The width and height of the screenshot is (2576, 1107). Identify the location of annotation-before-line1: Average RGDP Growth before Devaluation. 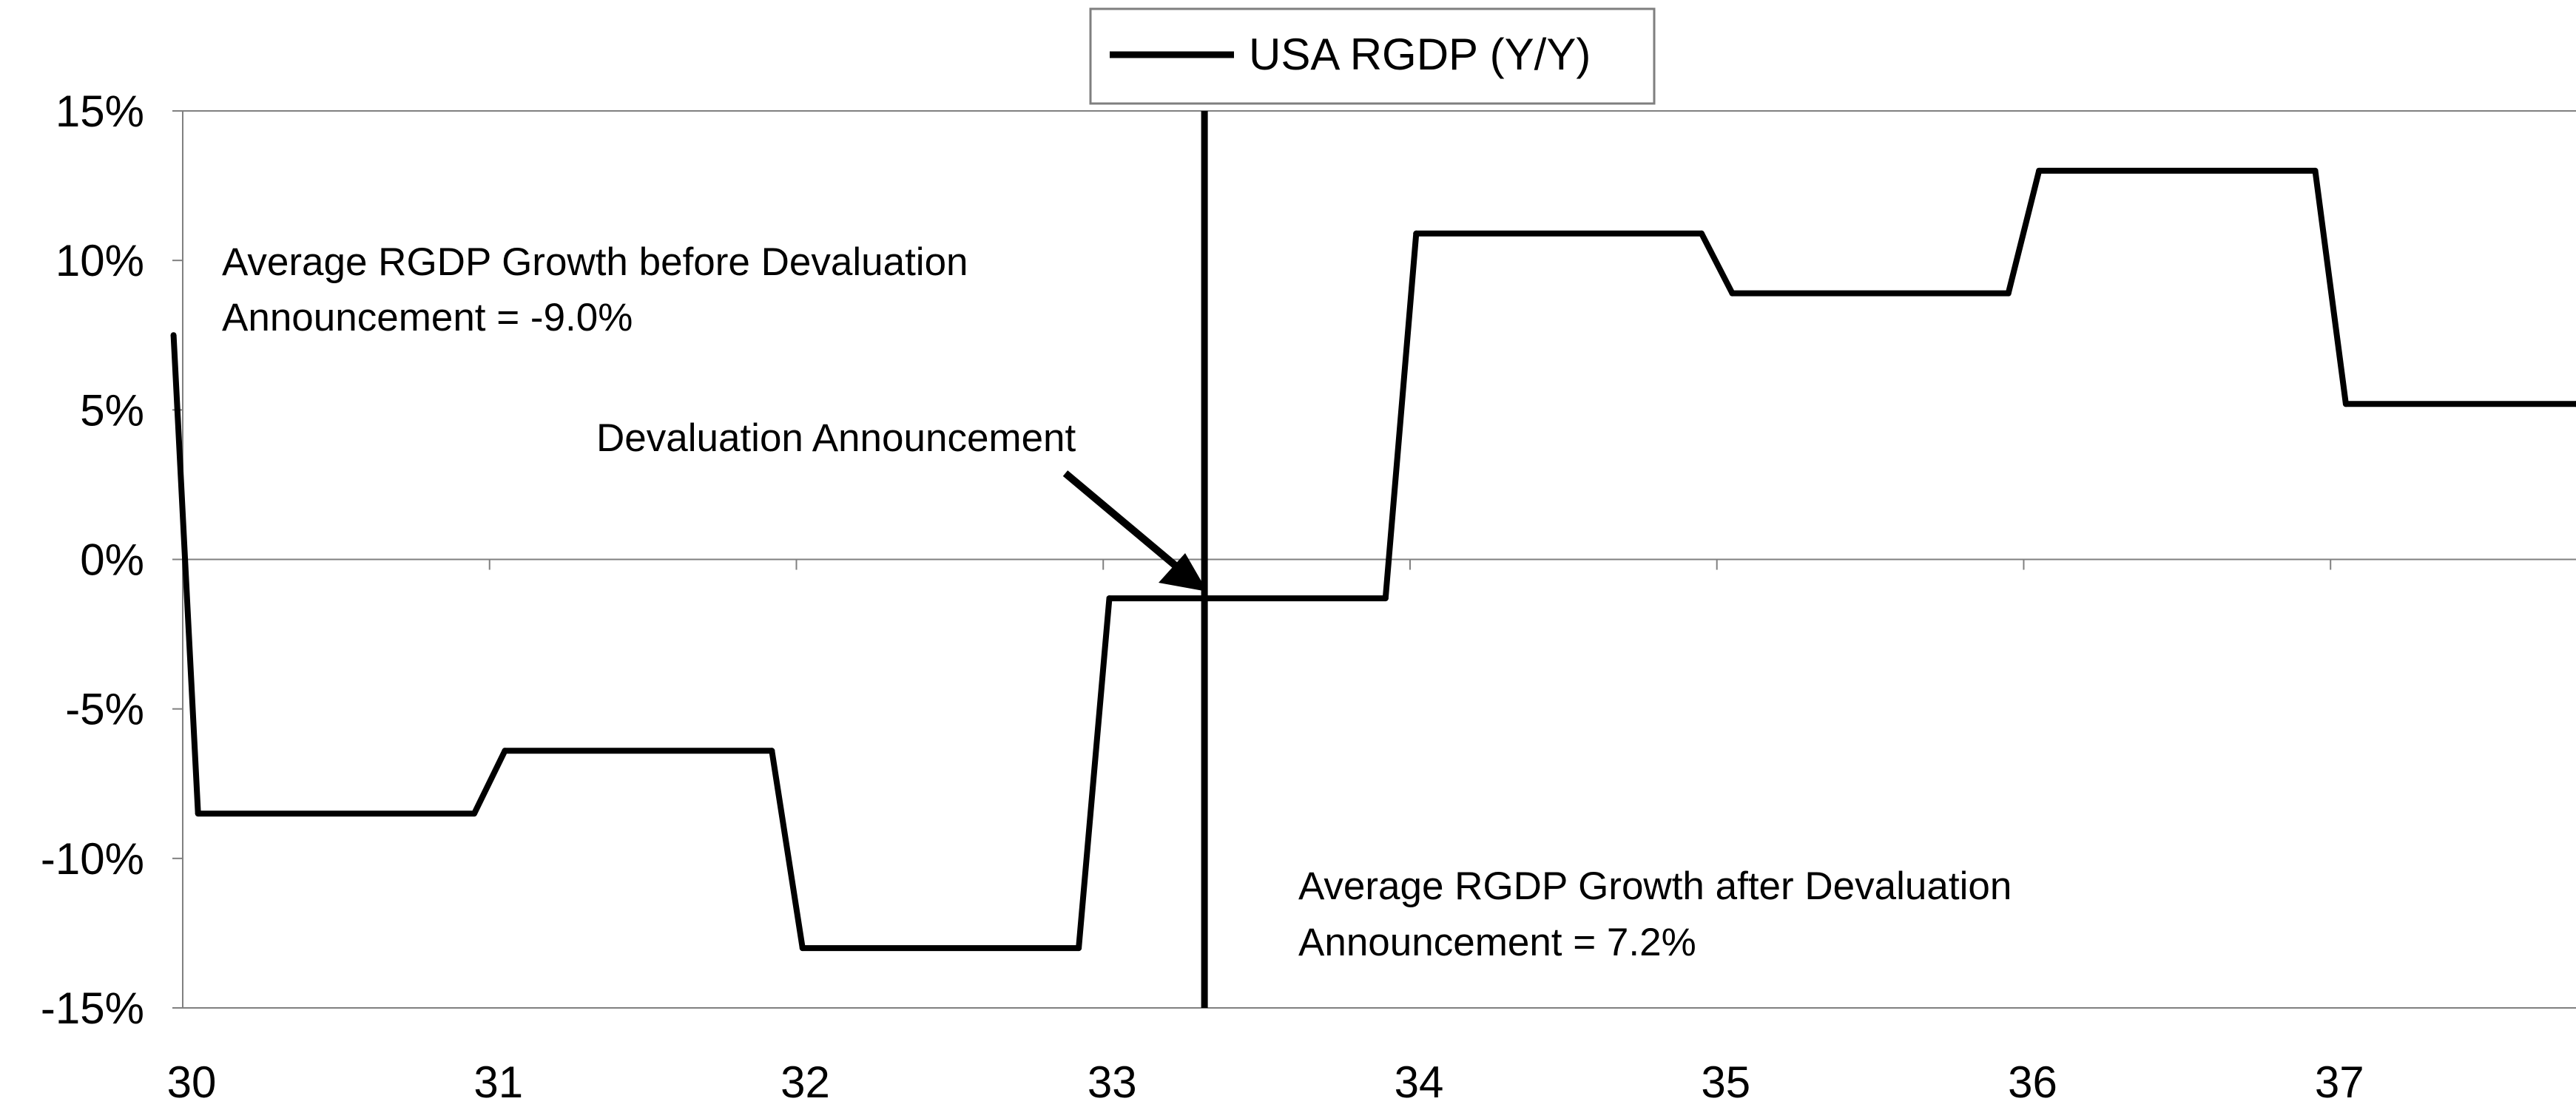
(595, 262).